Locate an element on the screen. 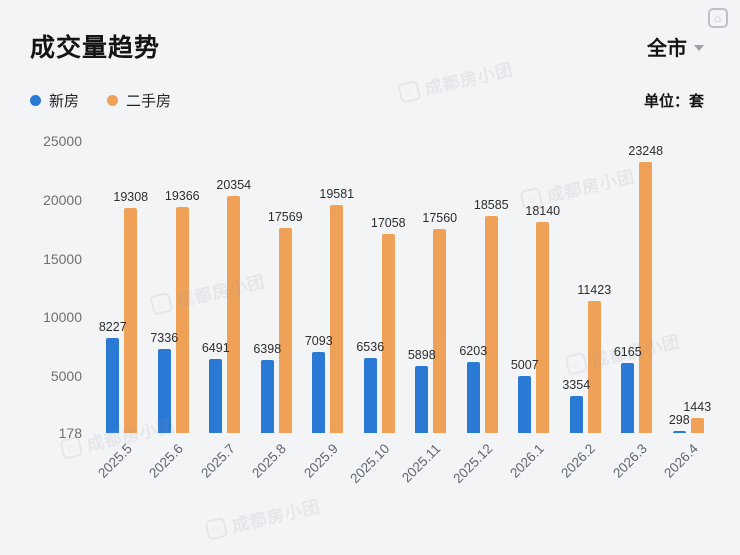 The height and width of the screenshot is (555, 740). bar-wrap: 1443 is located at coordinates (697, 287).